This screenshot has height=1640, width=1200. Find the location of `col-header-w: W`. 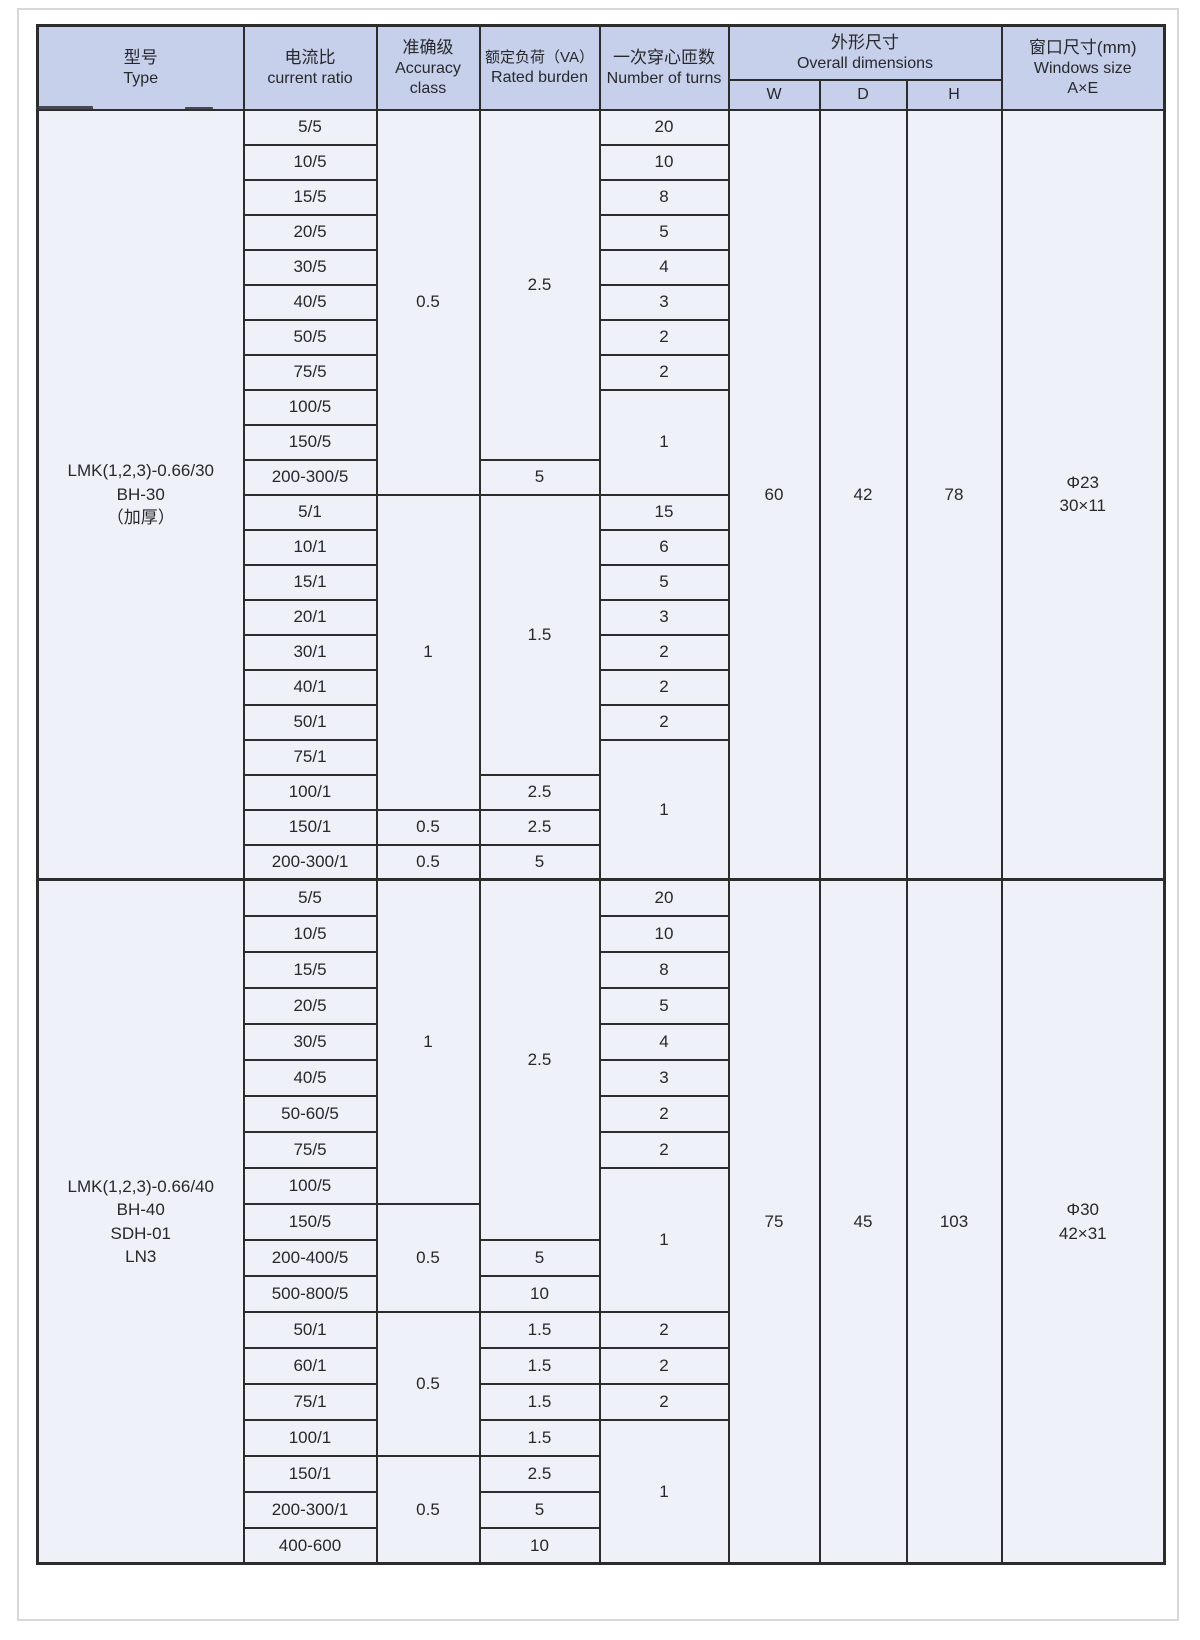

col-header-w: W is located at coordinates (774, 94).